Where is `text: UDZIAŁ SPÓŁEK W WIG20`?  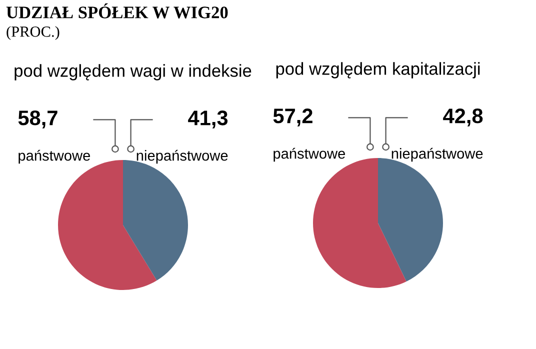 text: UDZIAŁ SPÓŁEK W WIG20 is located at coordinates (117, 10).